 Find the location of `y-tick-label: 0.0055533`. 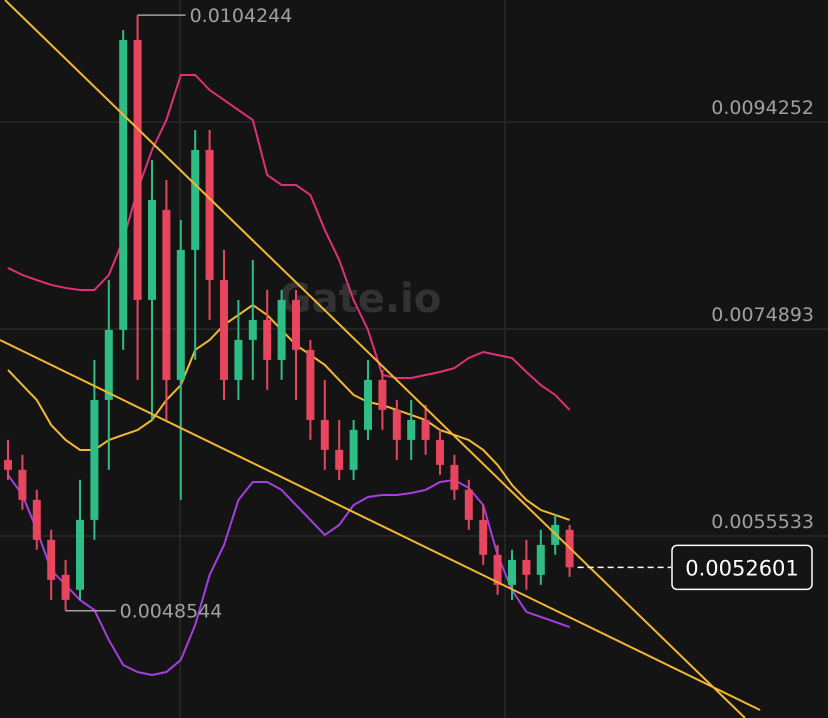

y-tick-label: 0.0055533 is located at coordinates (762, 522).